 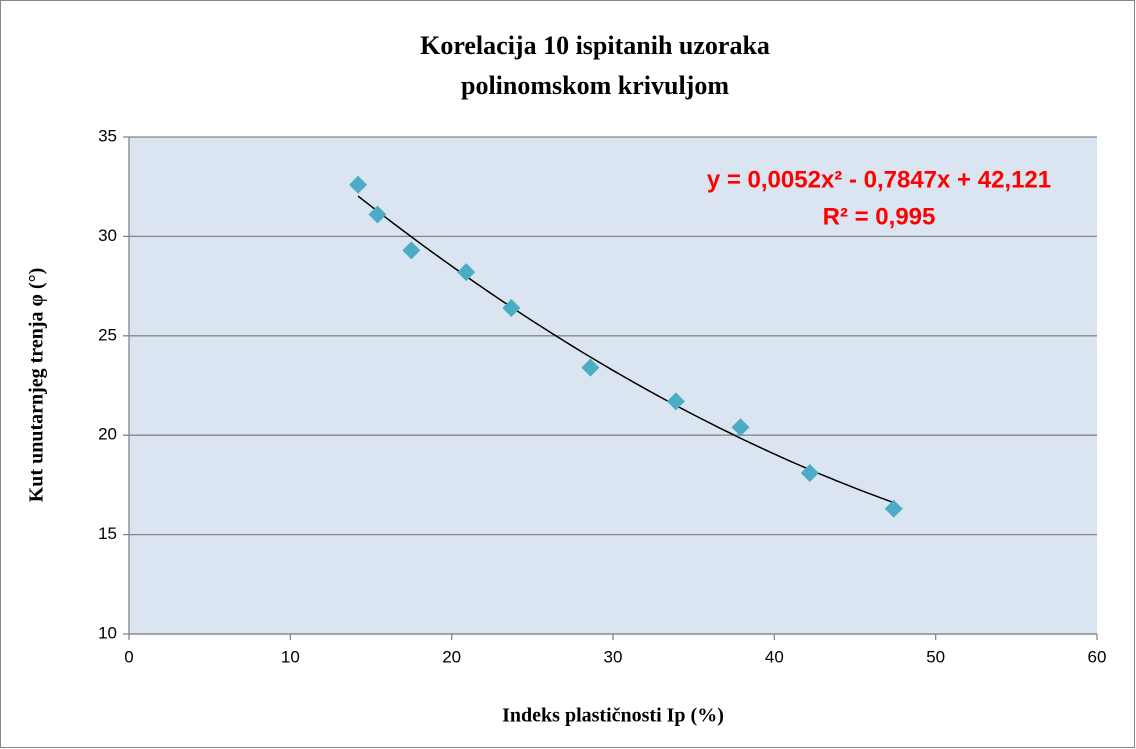 What do you see at coordinates (935, 656) in the screenshot?
I see `x-tick-label: 50` at bounding box center [935, 656].